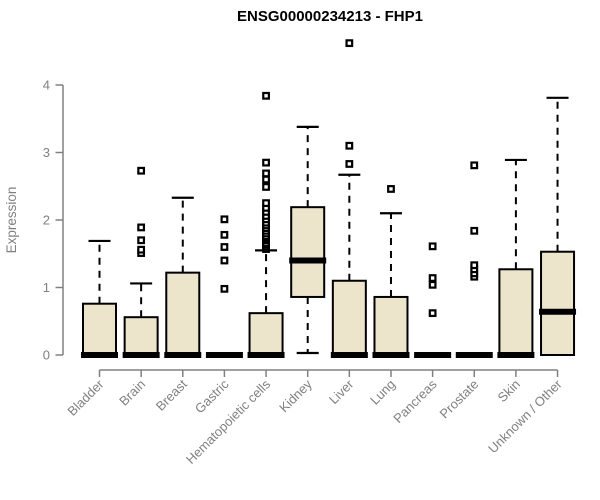  What do you see at coordinates (525, 416) in the screenshot?
I see `x-tick-label-unknown-other: Unknown / Other` at bounding box center [525, 416].